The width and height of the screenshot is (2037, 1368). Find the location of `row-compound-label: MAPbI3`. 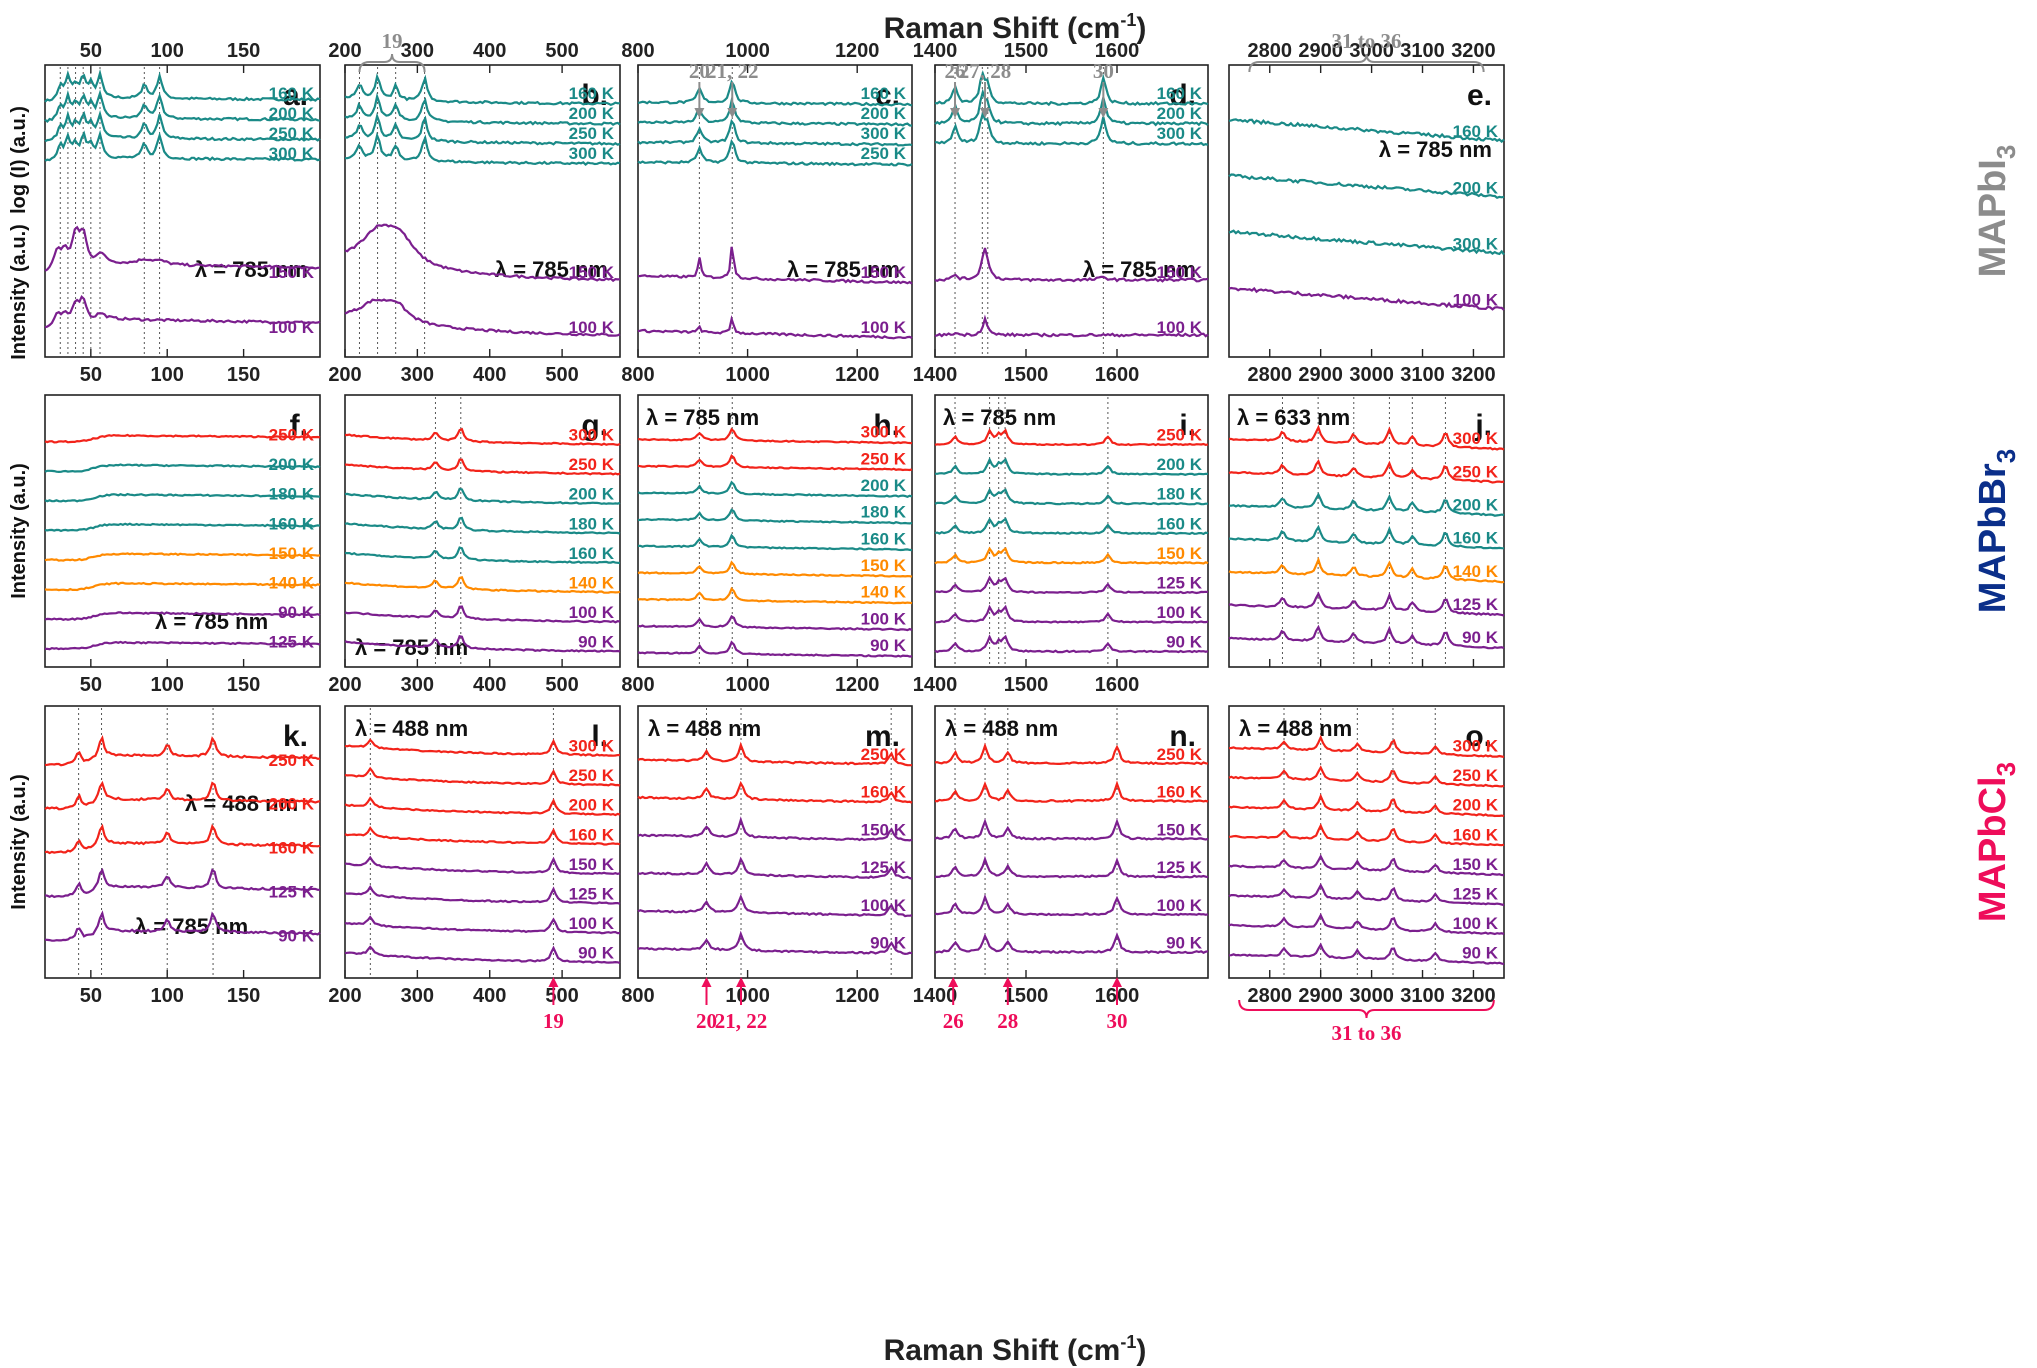

row-compound-label: MAPbI3 is located at coordinates (1996, 211).